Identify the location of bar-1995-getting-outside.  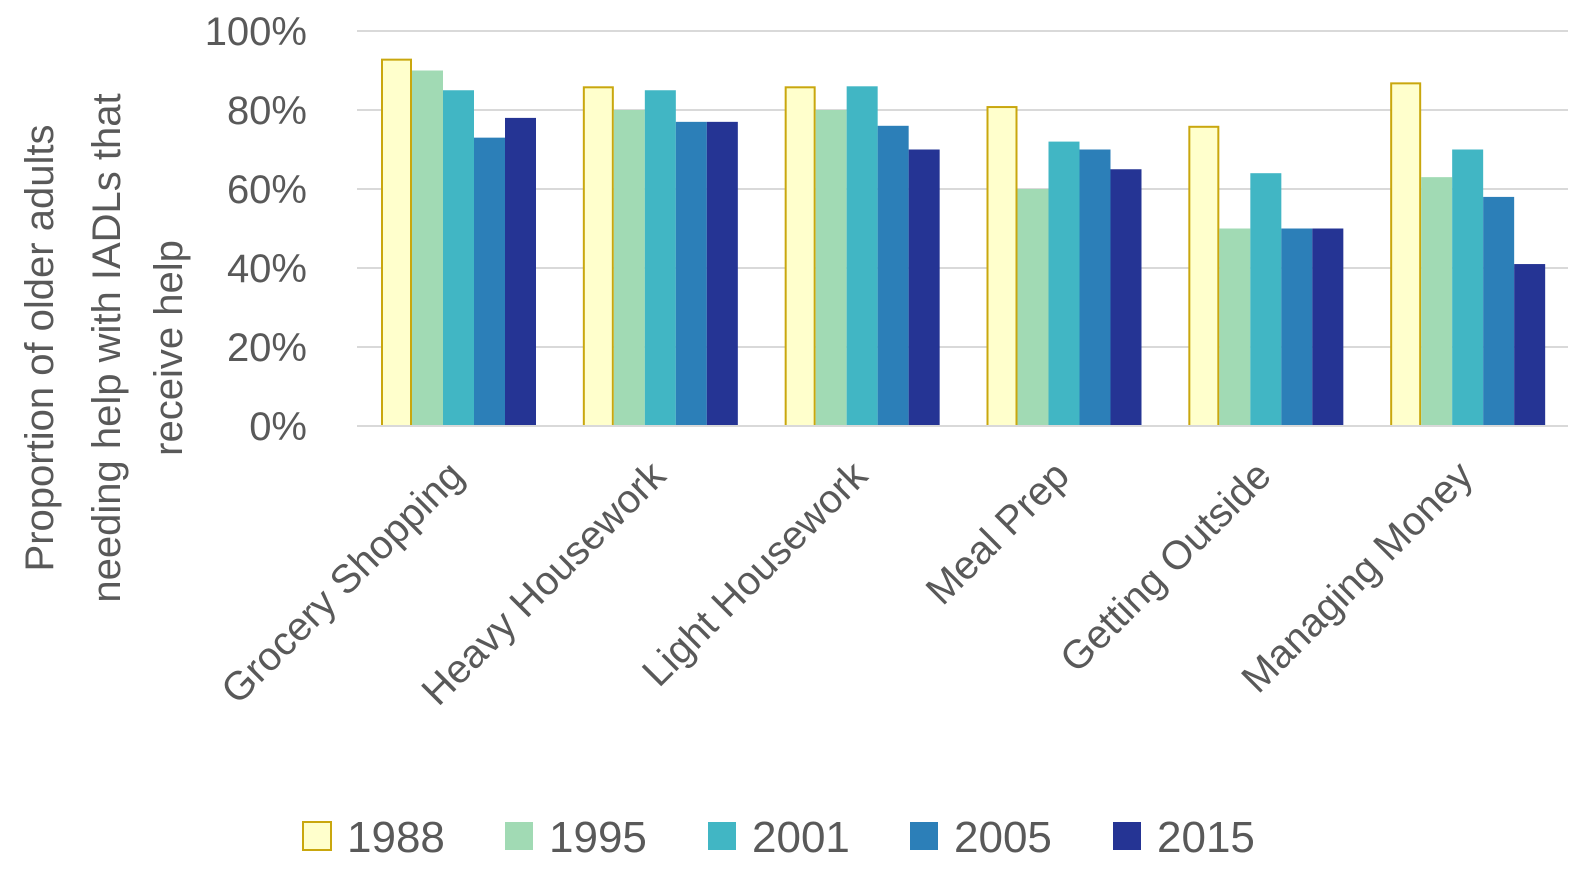
(1235, 327).